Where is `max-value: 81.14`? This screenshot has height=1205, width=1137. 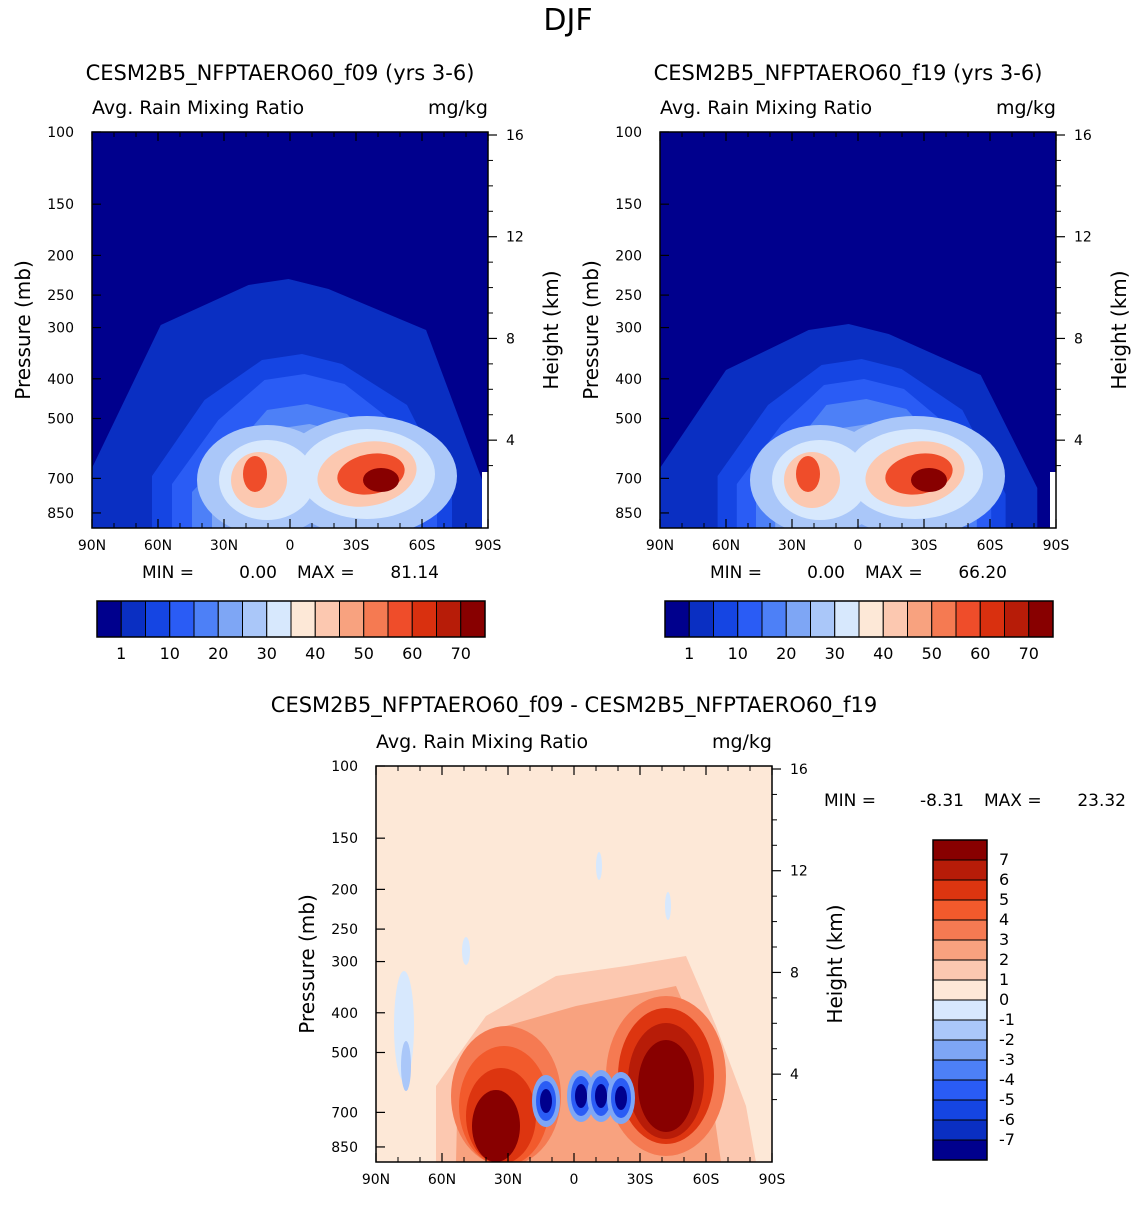 max-value: 81.14 is located at coordinates (414, 573).